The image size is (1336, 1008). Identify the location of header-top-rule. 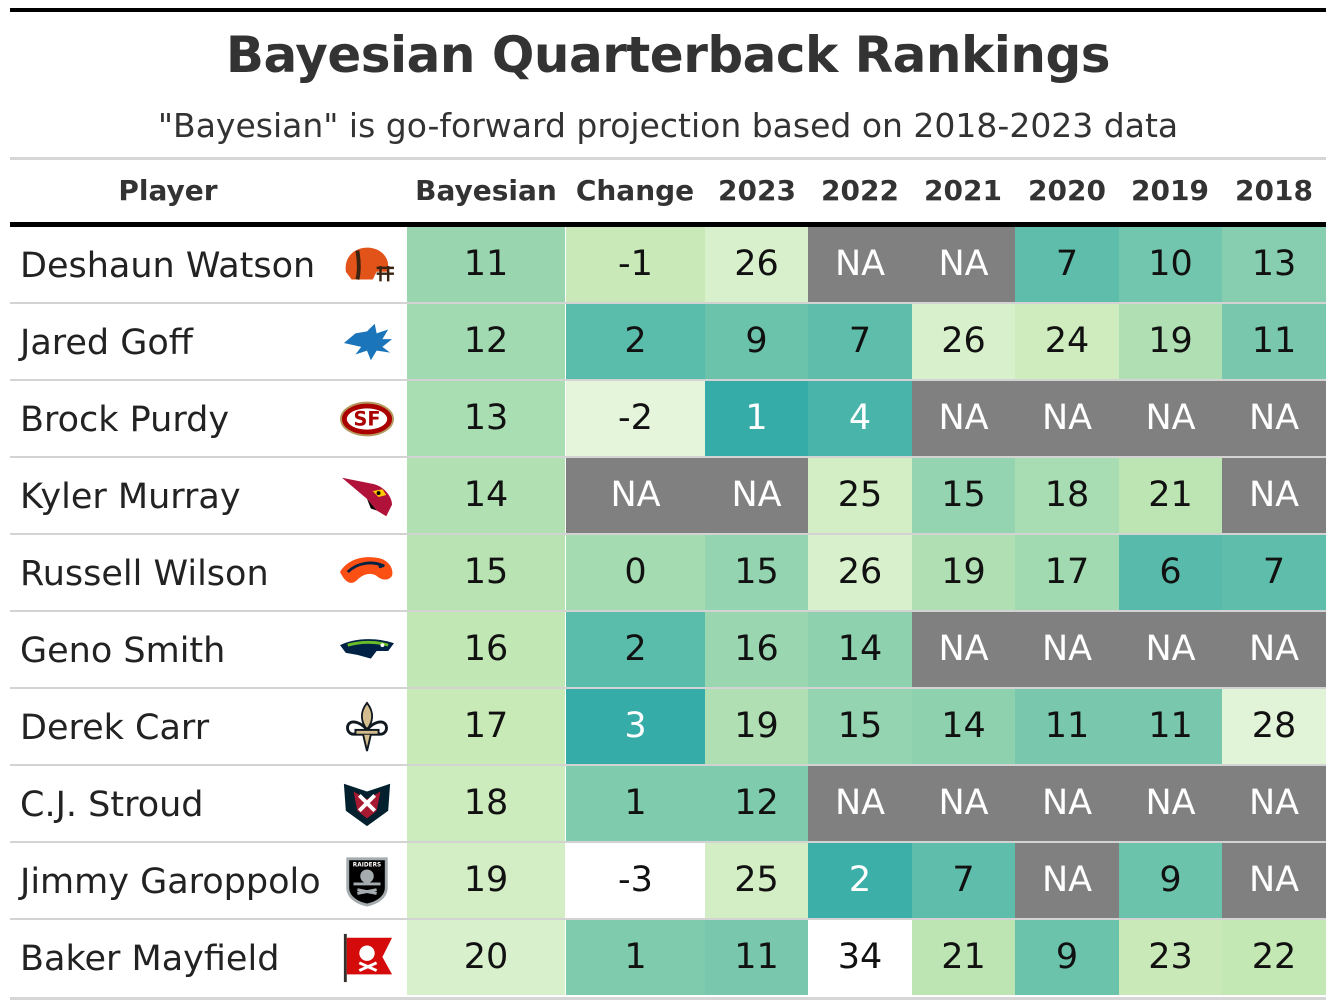
(668, 158).